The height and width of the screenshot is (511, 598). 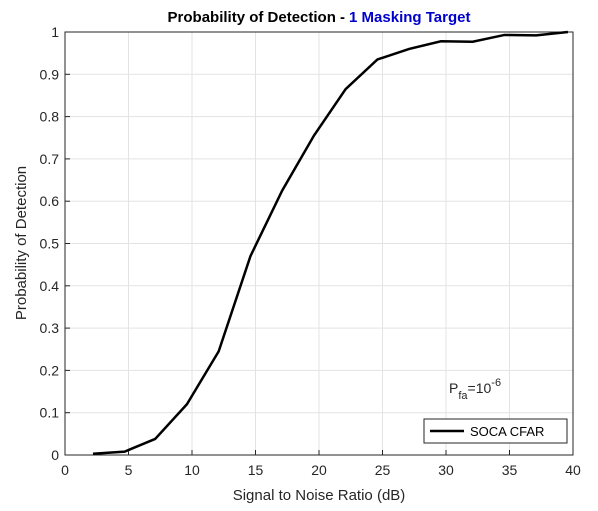 What do you see at coordinates (453, 388) in the screenshot?
I see `annotation-base: P` at bounding box center [453, 388].